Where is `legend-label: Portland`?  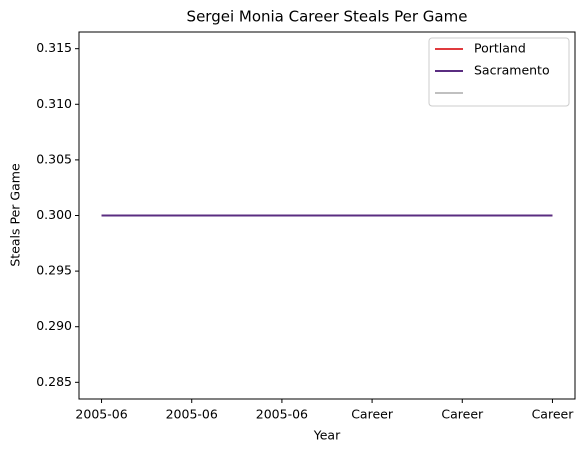 legend-label: Portland is located at coordinates (500, 48).